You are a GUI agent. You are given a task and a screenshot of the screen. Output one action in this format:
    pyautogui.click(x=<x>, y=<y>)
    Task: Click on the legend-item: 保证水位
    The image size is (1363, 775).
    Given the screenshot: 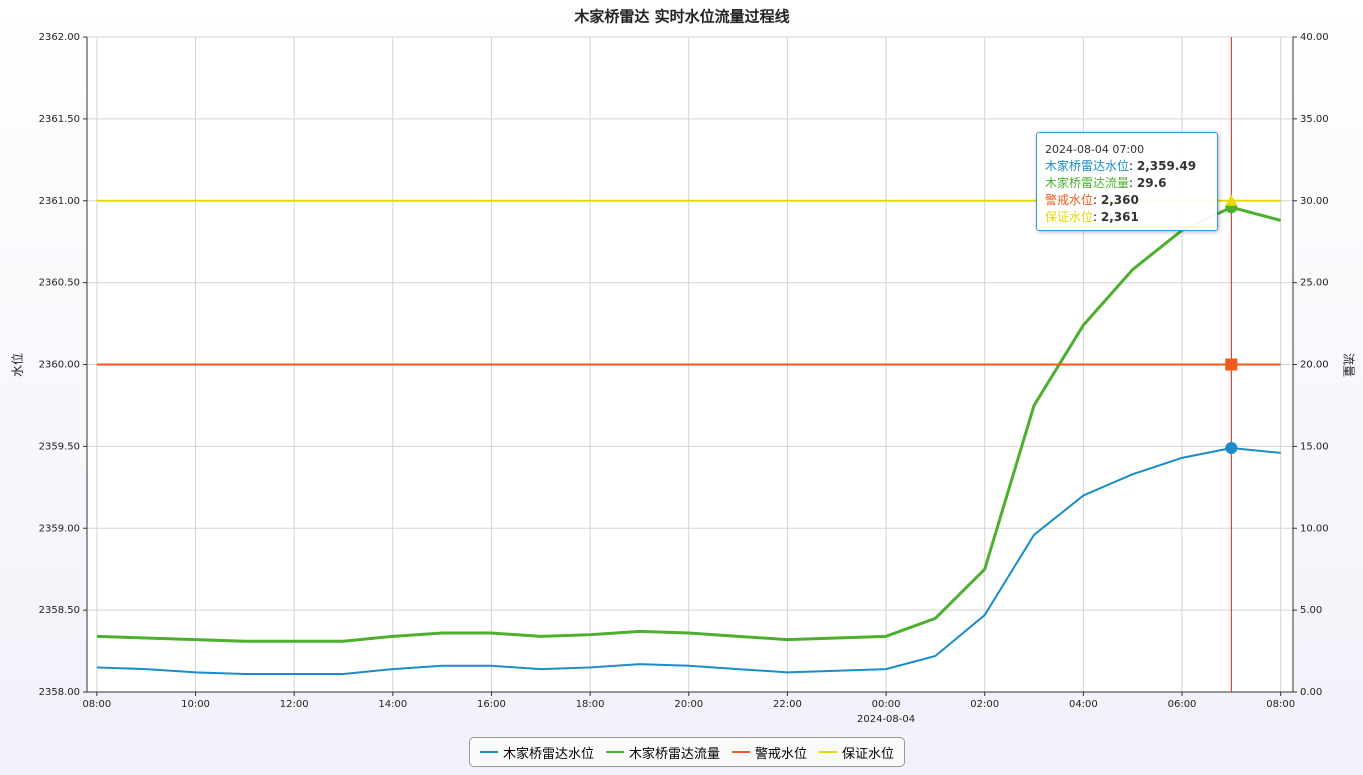 What is the action you would take?
    pyautogui.click(x=856, y=752)
    